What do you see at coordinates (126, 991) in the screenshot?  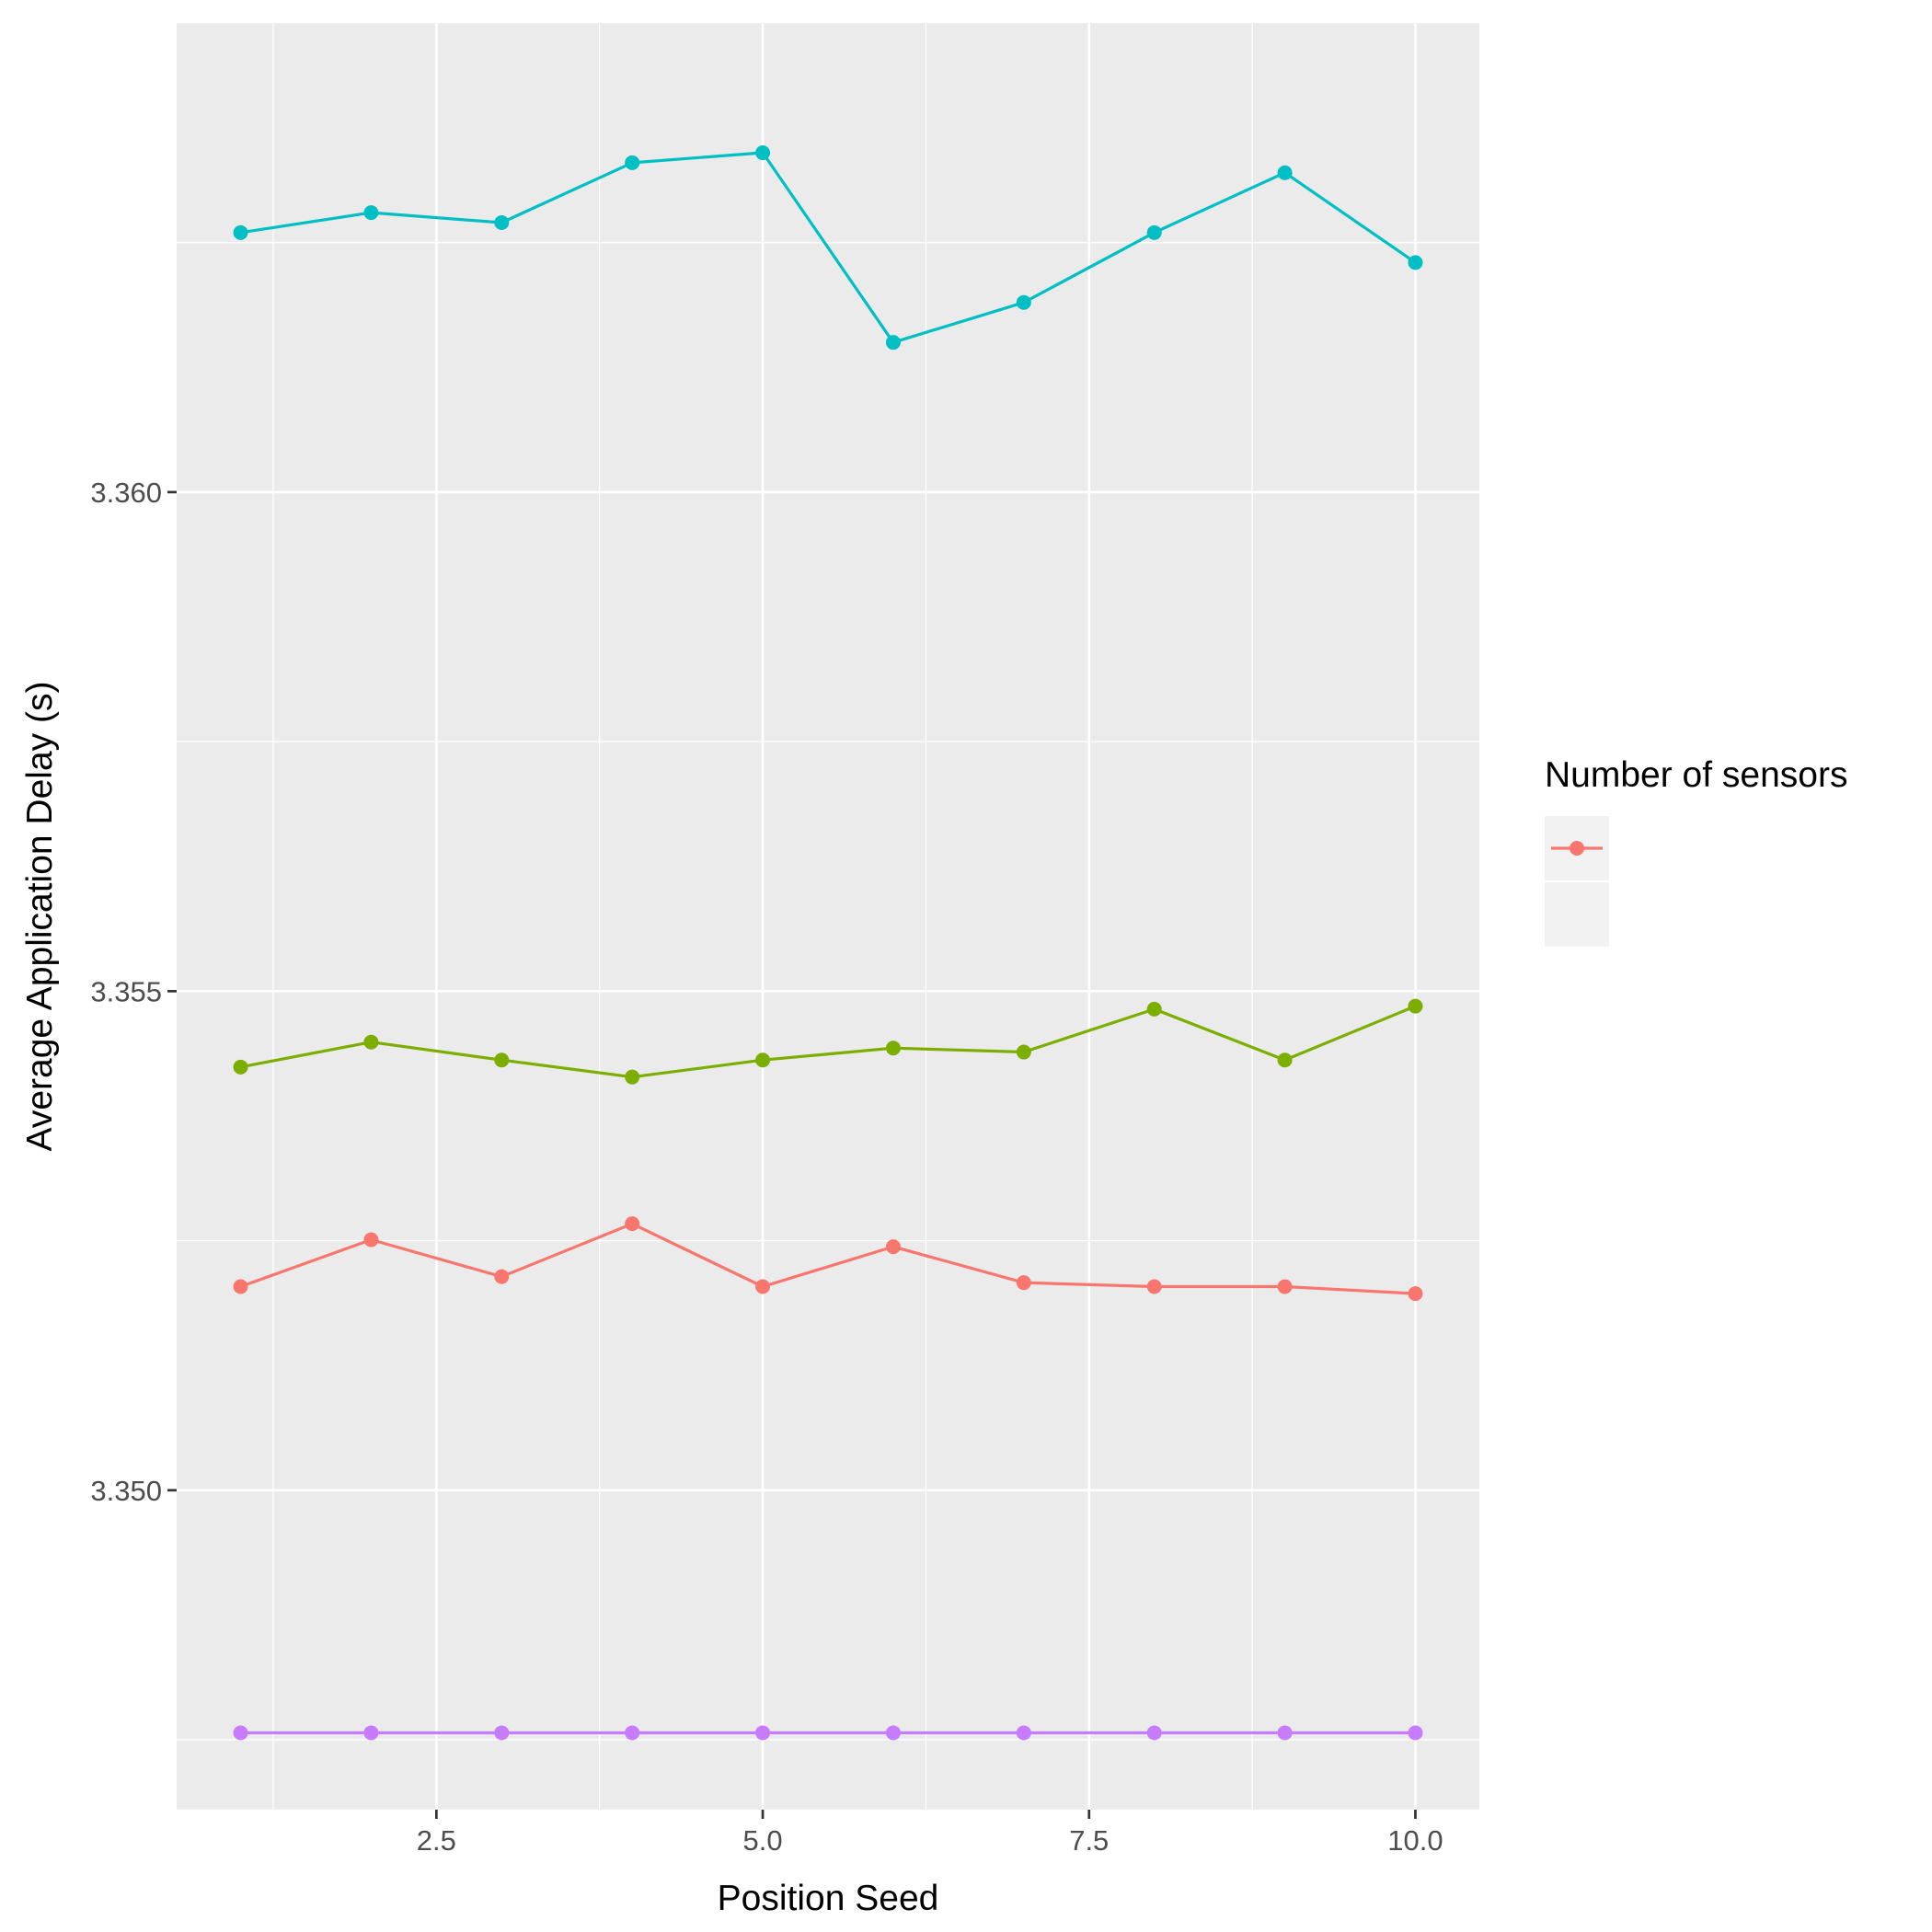 I see `y-tick-label: 3.355` at bounding box center [126, 991].